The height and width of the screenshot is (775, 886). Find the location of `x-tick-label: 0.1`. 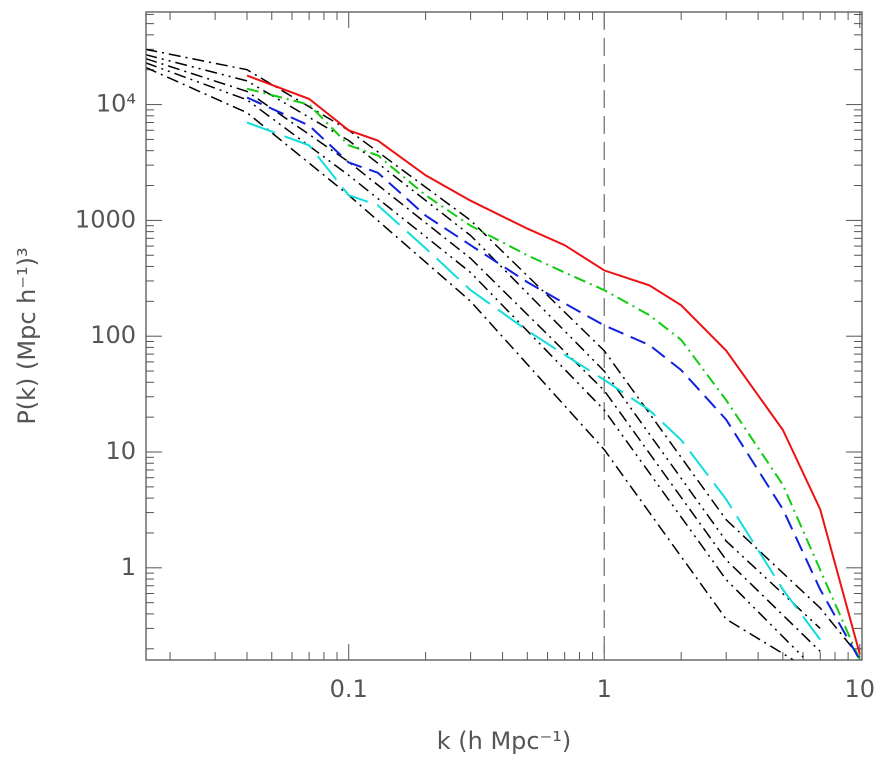

x-tick-label: 0.1 is located at coordinates (349, 689).